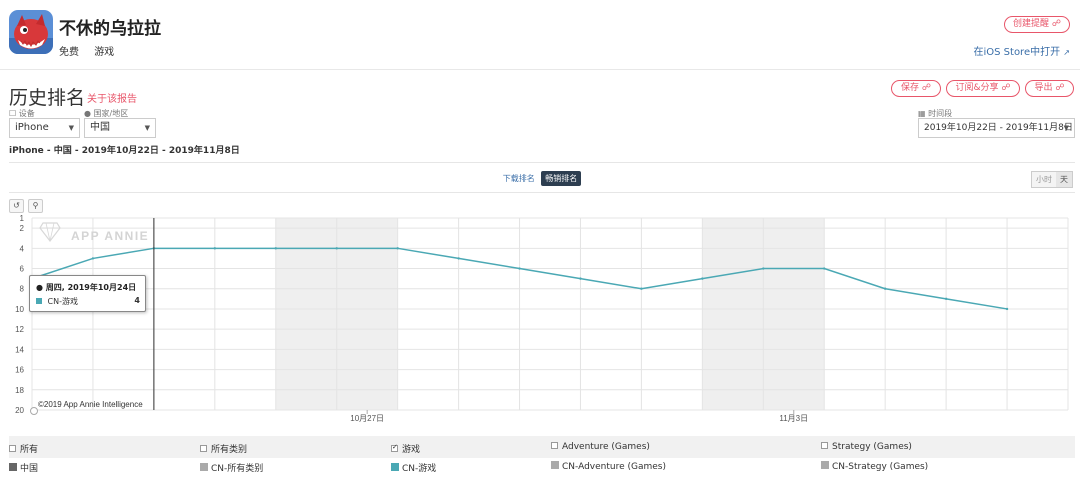 The width and height of the screenshot is (1080, 480). I want to click on legend-series-item: CN-游戏, so click(413, 467).